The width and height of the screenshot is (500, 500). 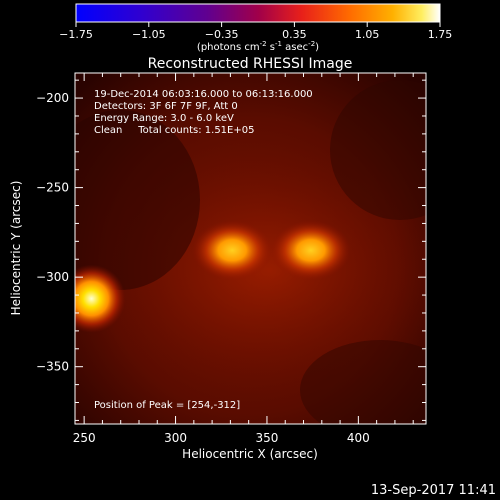 I want to click on x-tick-label: 300, so click(x=175, y=438).